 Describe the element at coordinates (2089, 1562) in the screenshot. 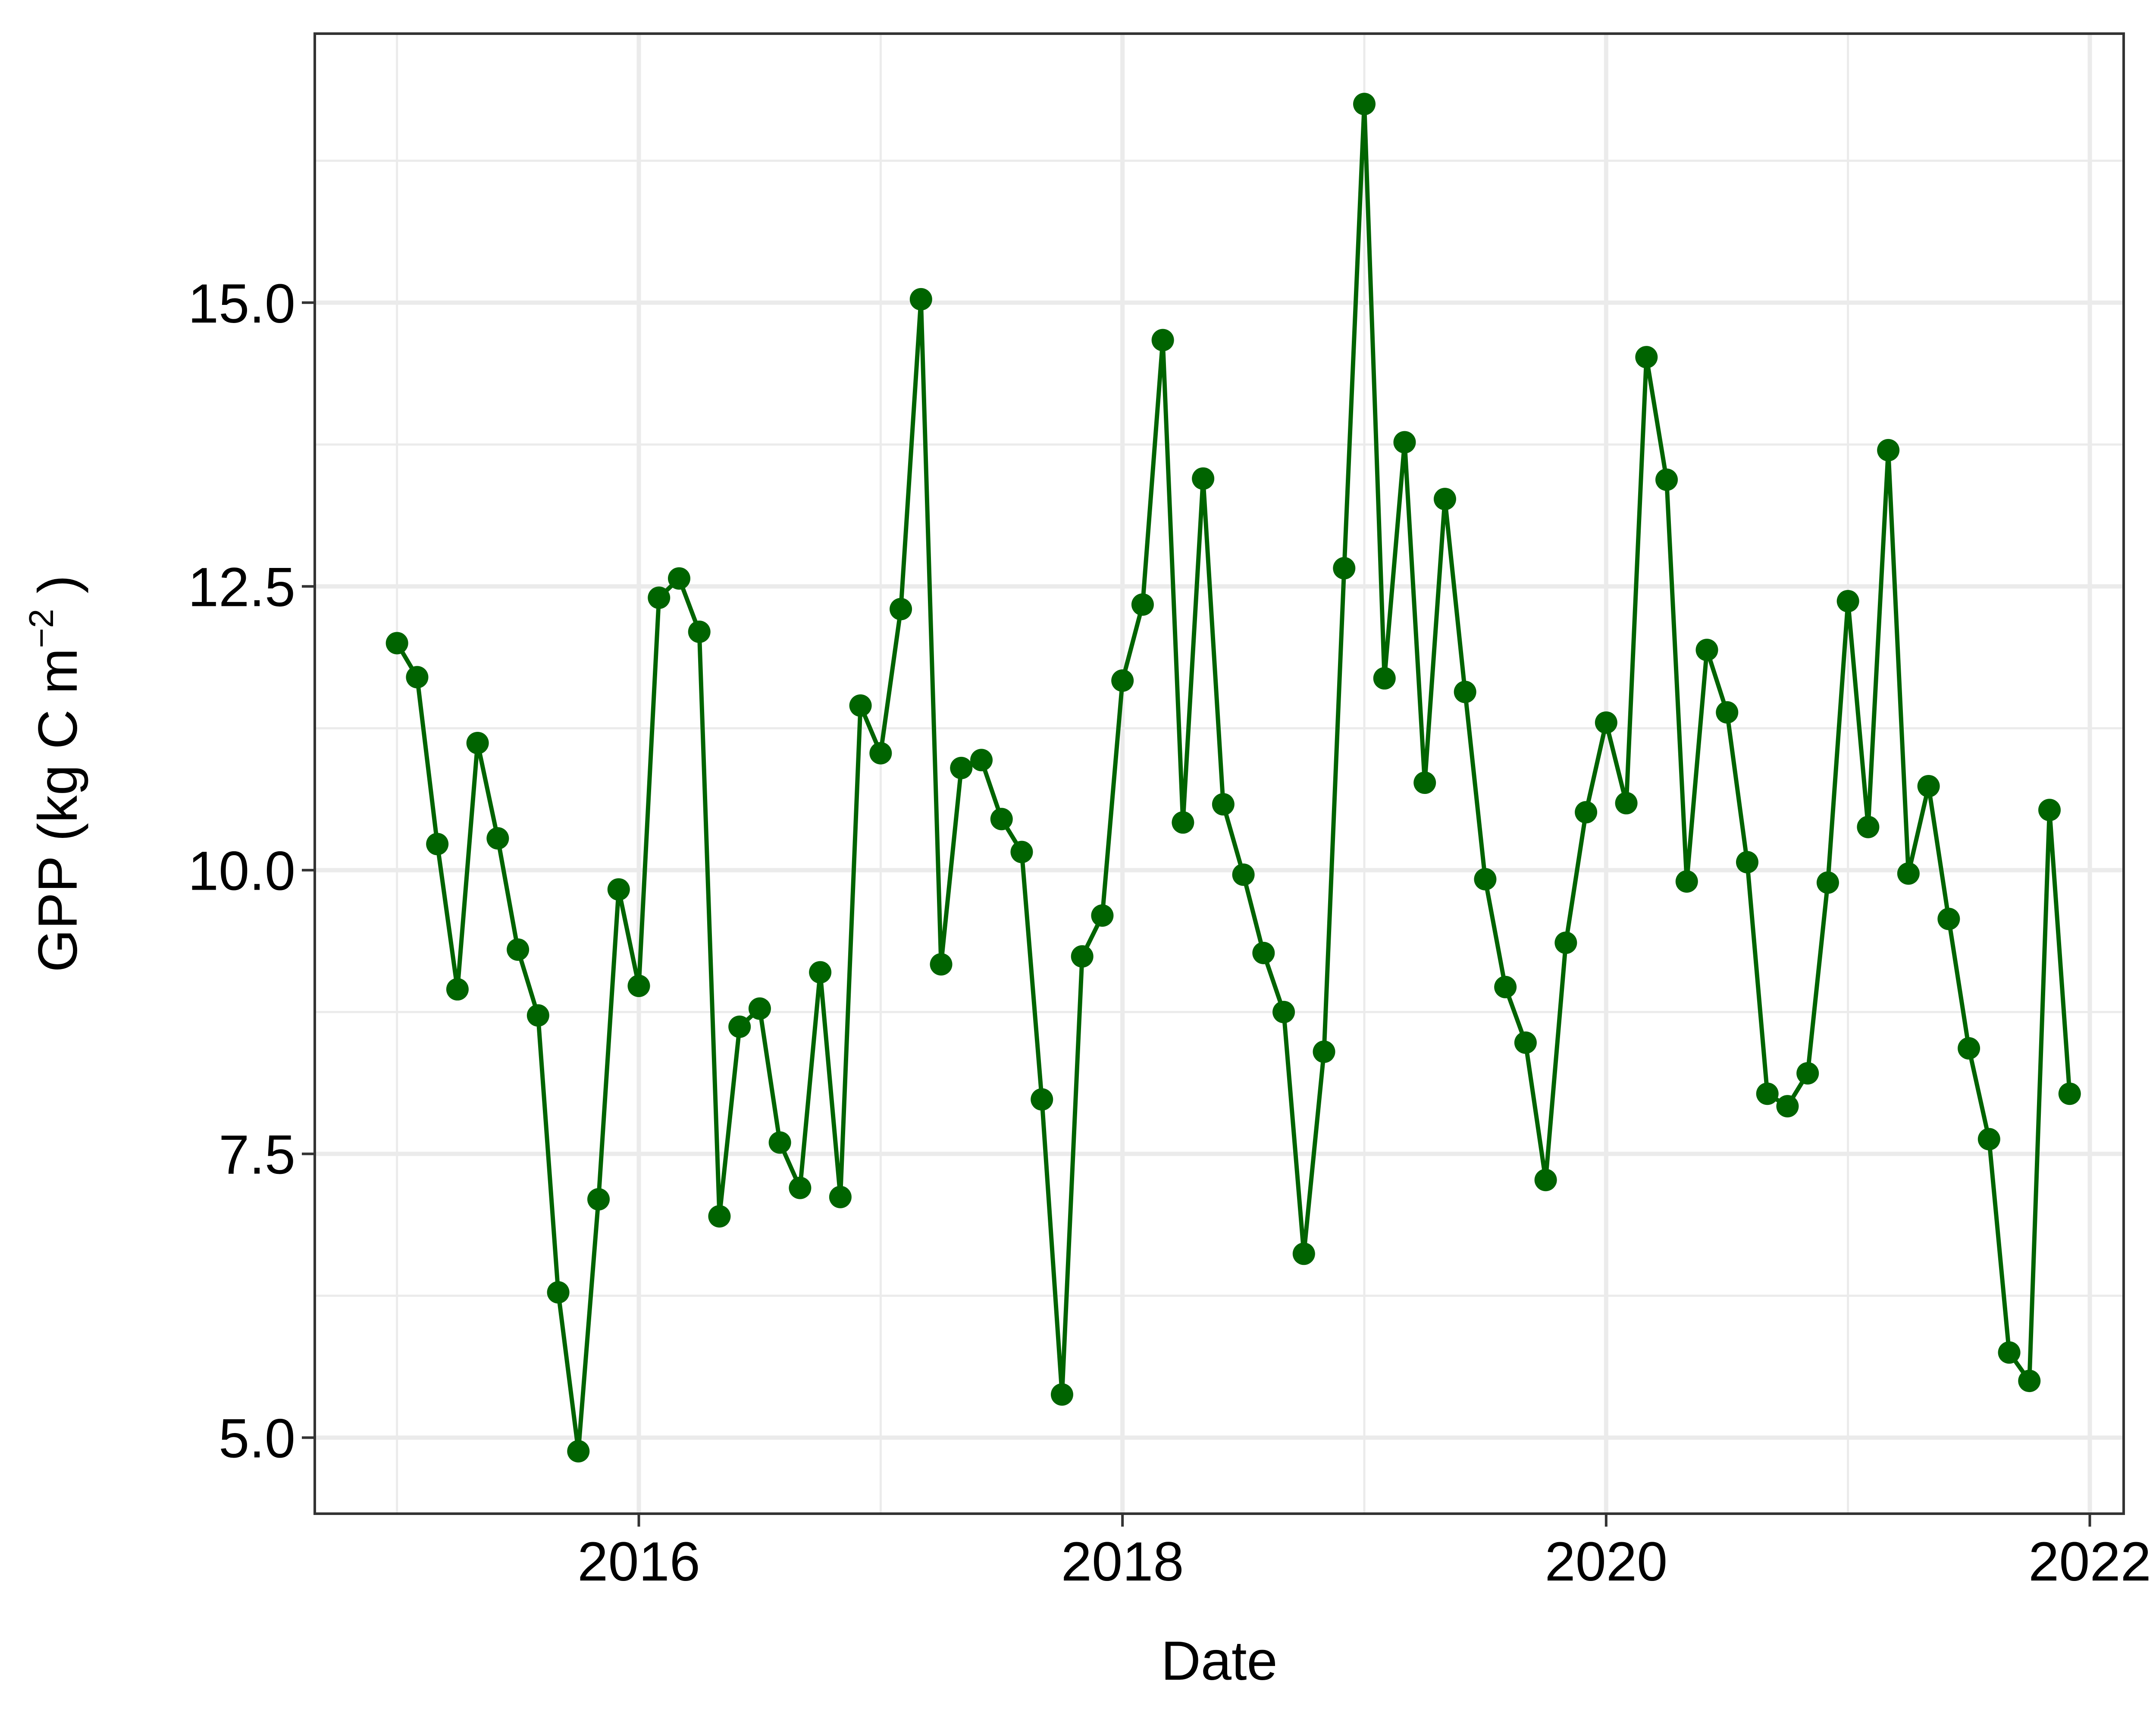

I see `x-tick-label: 2022` at that location.